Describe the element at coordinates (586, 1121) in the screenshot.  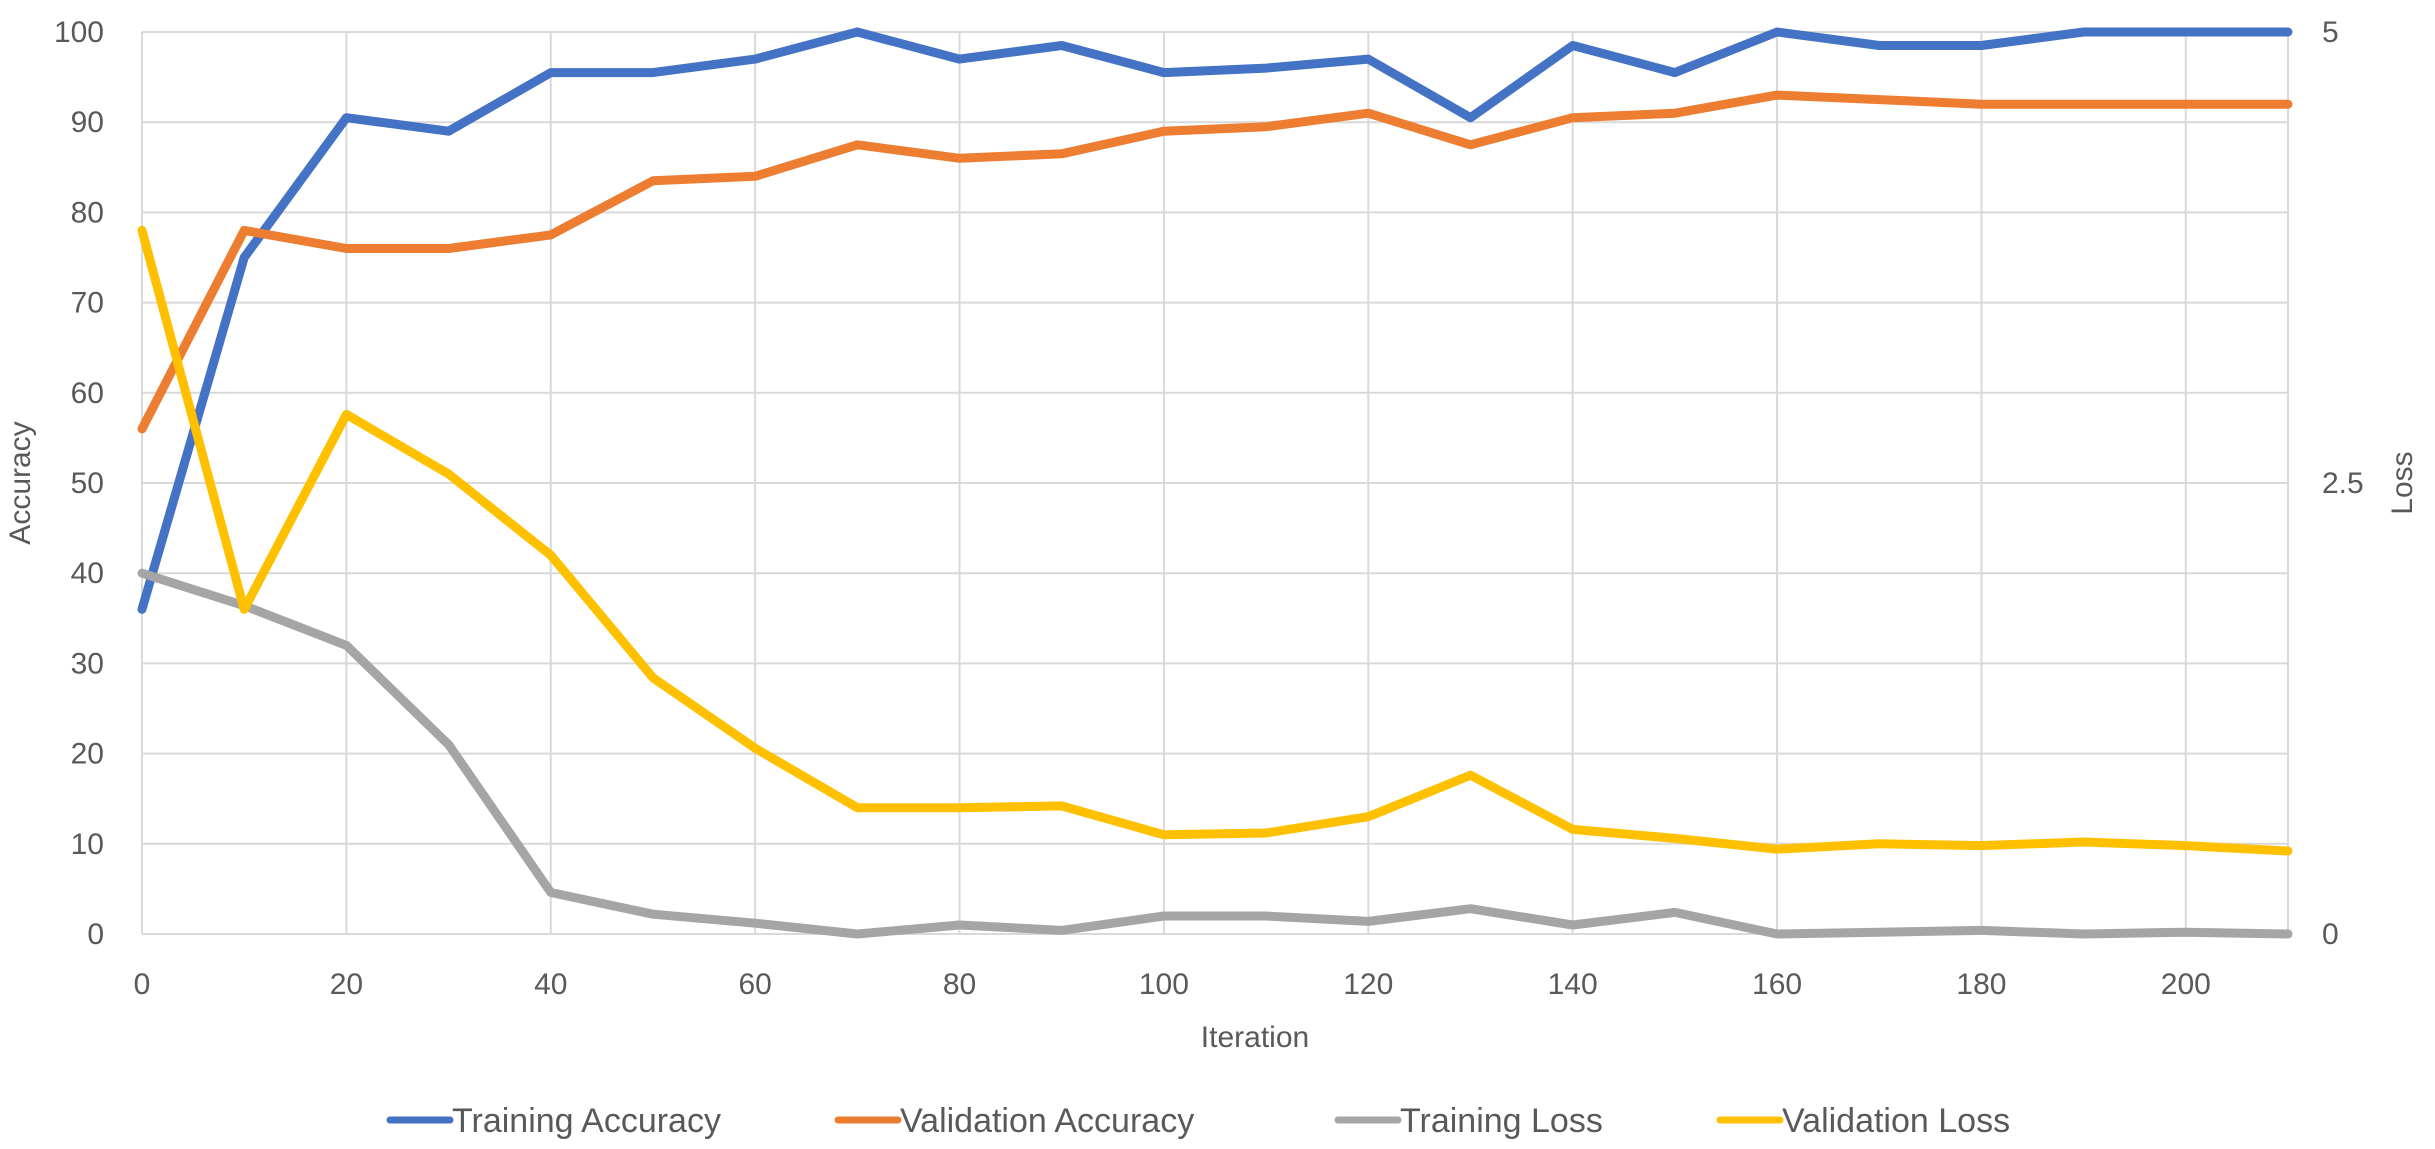
I see `legend-label: Training Accuracy` at that location.